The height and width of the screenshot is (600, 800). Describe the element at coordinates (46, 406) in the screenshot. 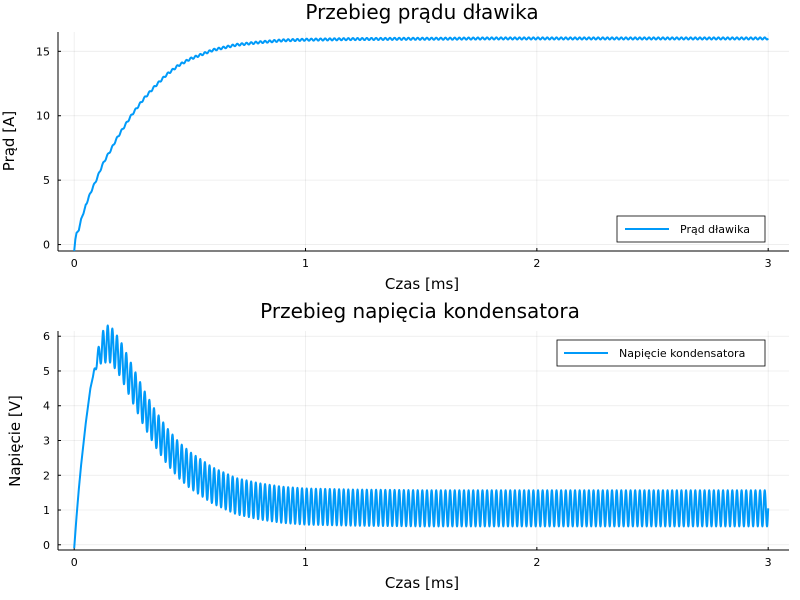

I see `y-tick-label: 4` at that location.